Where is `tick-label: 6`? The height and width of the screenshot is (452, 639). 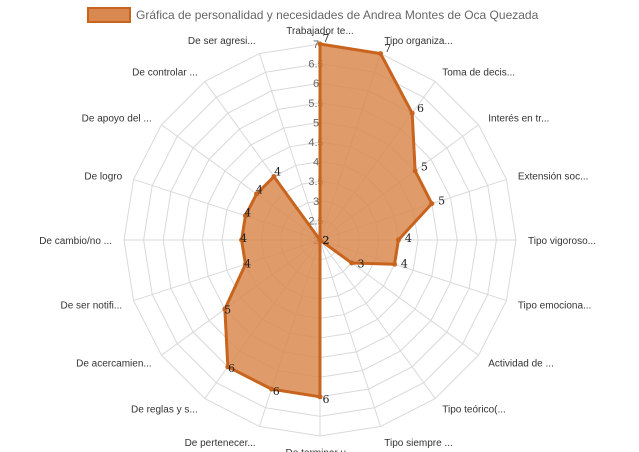
tick-label: 6 is located at coordinates (316, 84).